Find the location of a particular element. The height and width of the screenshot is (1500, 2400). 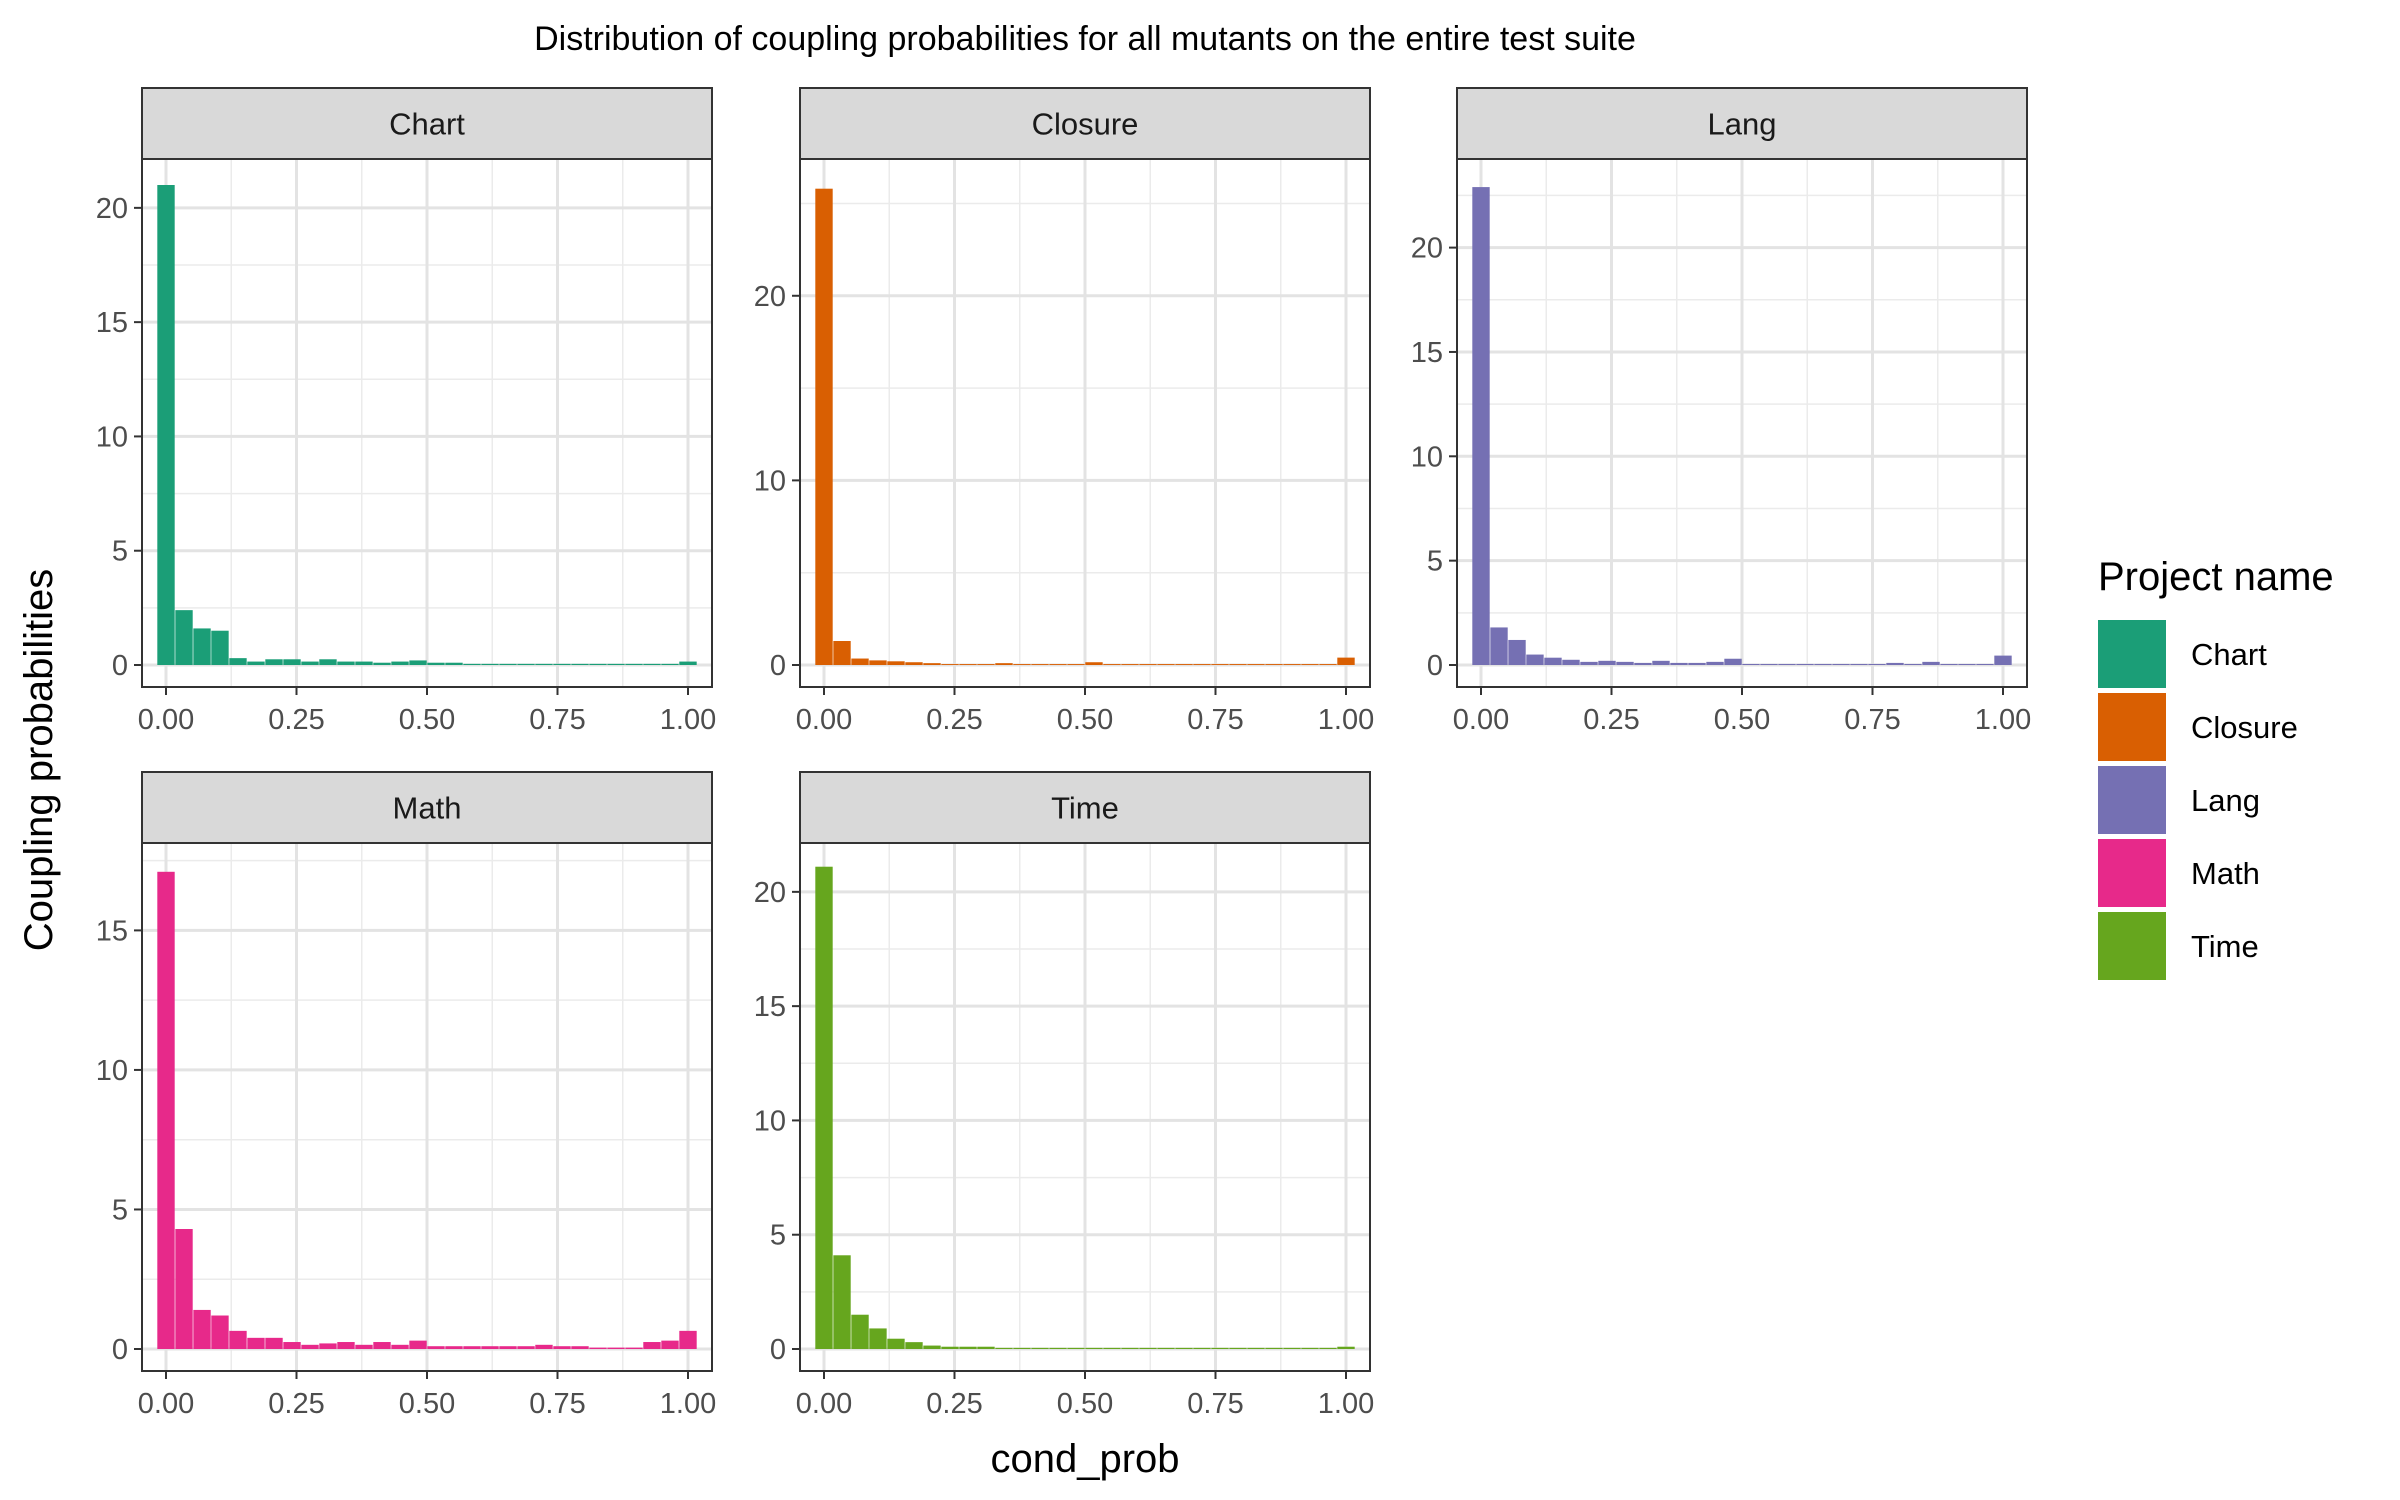

legend-key-math is located at coordinates (2132, 873).